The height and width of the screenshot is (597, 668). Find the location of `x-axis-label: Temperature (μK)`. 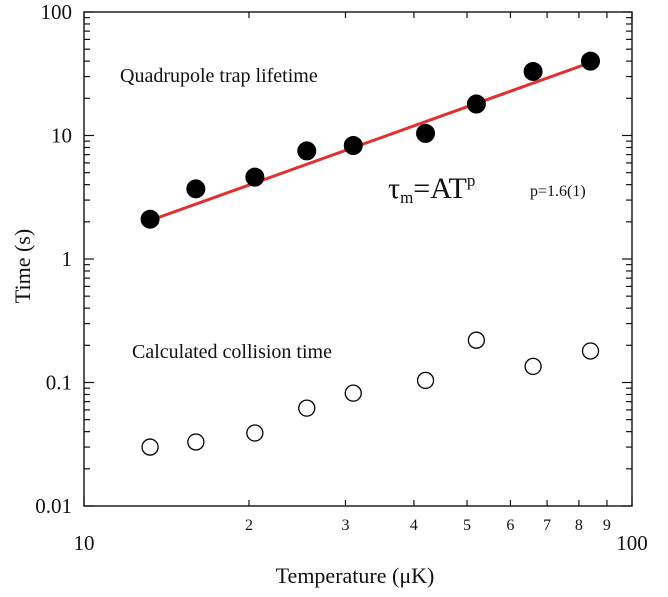

x-axis-label: Temperature (μK) is located at coordinates (355, 575).